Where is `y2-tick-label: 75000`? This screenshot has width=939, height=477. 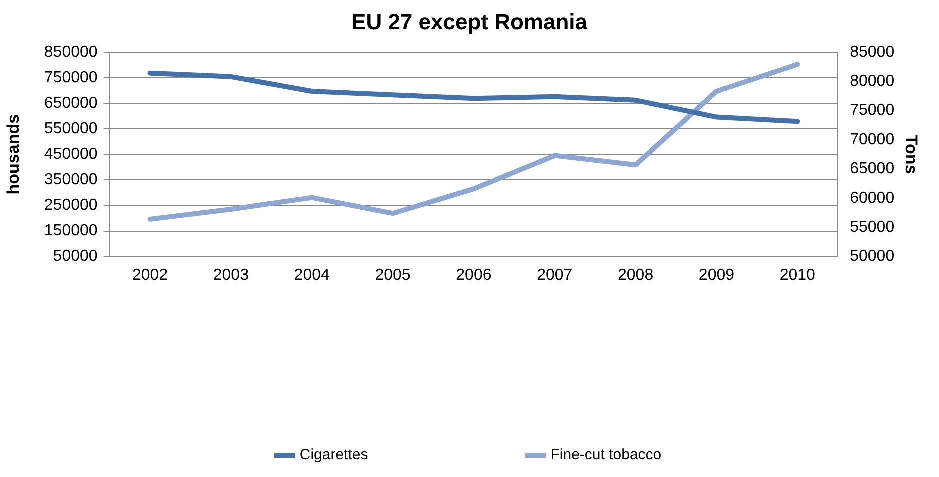 y2-tick-label: 75000 is located at coordinates (872, 111).